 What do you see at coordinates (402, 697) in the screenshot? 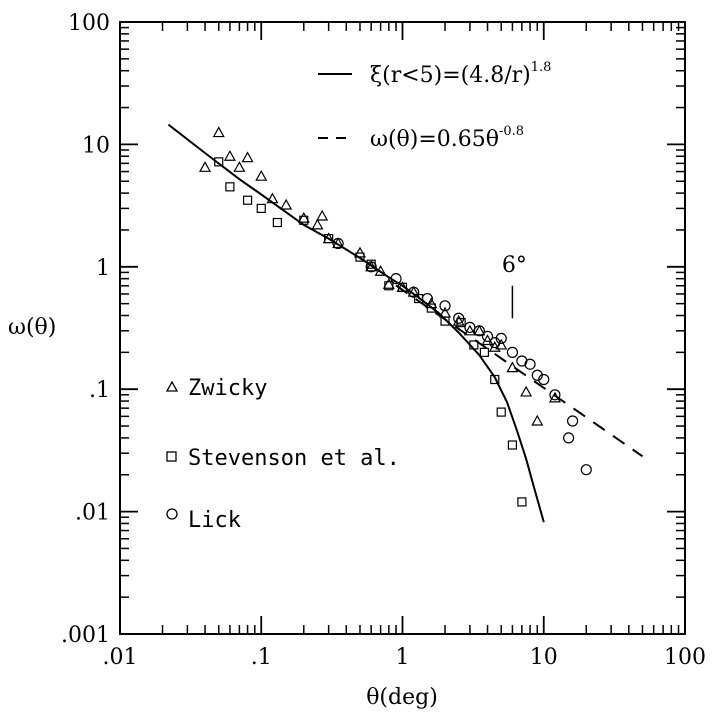
I see `x-axis-label: θ(deg)` at bounding box center [402, 697].